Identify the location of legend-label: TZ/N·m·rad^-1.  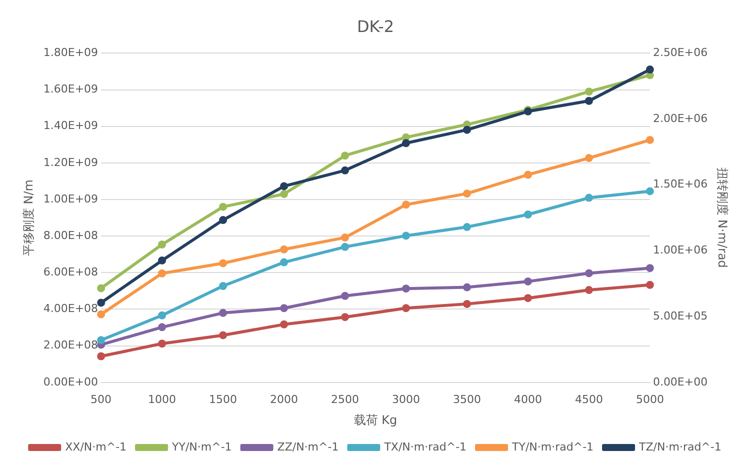
(680, 447).